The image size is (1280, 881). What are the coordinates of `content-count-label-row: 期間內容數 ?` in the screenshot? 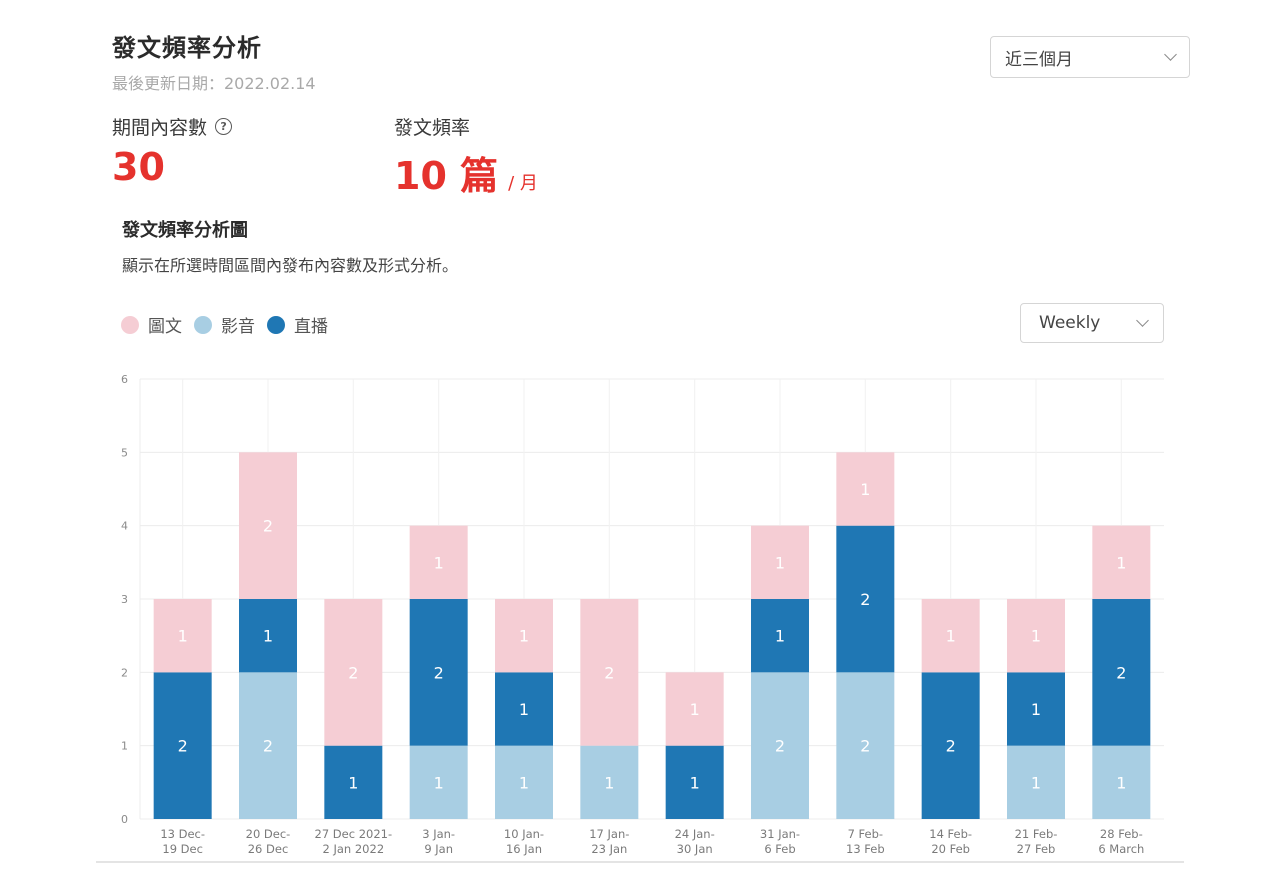 It's located at (172, 126).